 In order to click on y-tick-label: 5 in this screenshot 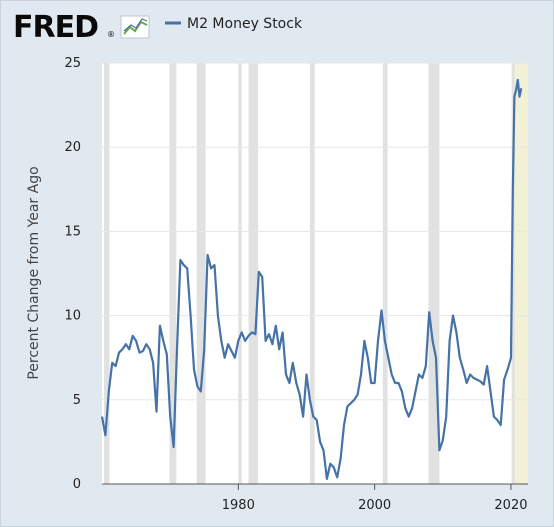, I will do `click(77, 400)`.